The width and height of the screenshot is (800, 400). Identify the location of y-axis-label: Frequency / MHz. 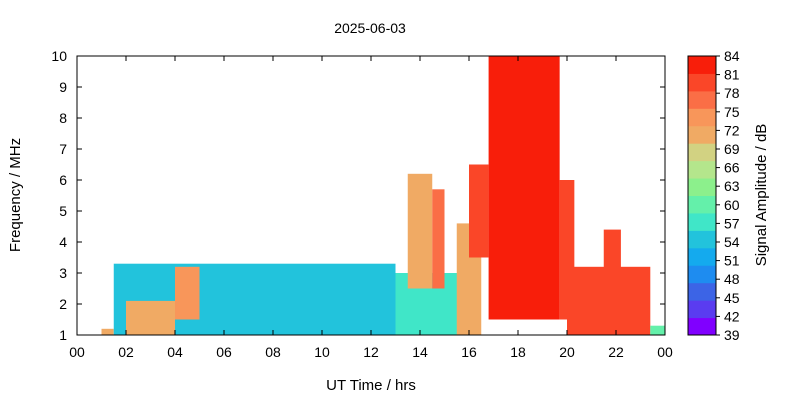
(15, 195).